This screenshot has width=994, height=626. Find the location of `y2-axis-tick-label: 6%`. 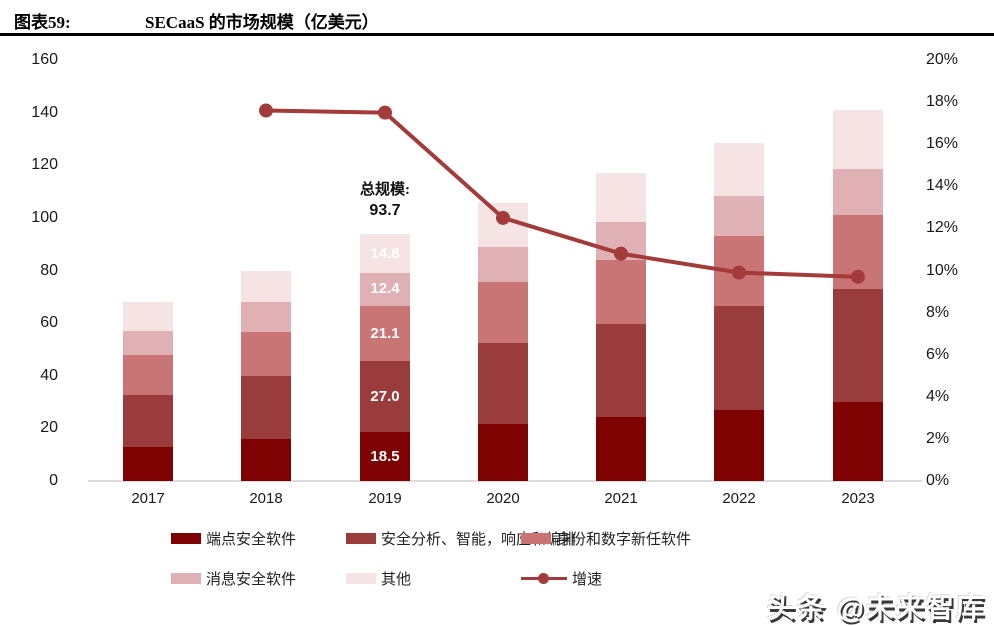

y2-axis-tick-label: 6% is located at coordinates (938, 354).